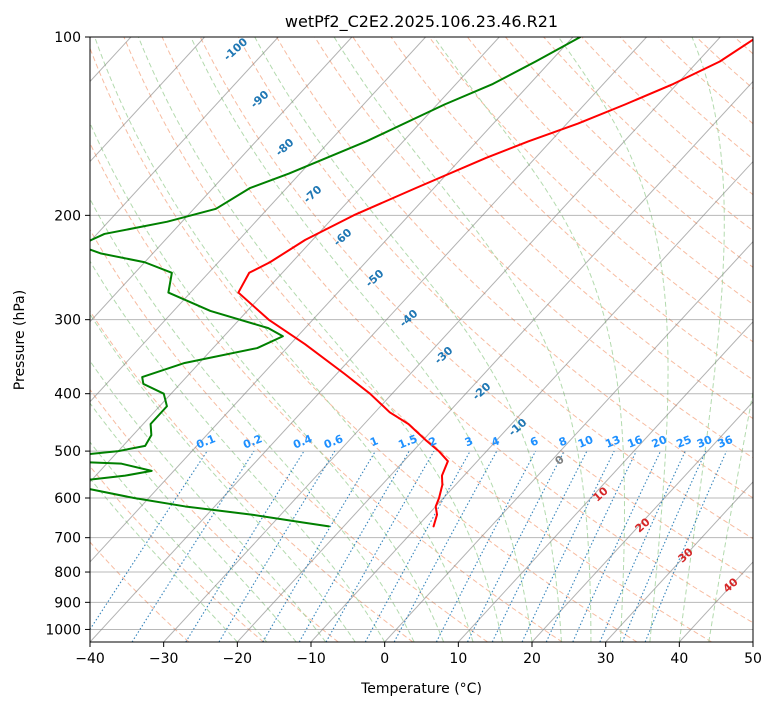 The width and height of the screenshot is (775, 708). Describe the element at coordinates (238, 659) in the screenshot. I see `x-tick-label: −20` at that location.